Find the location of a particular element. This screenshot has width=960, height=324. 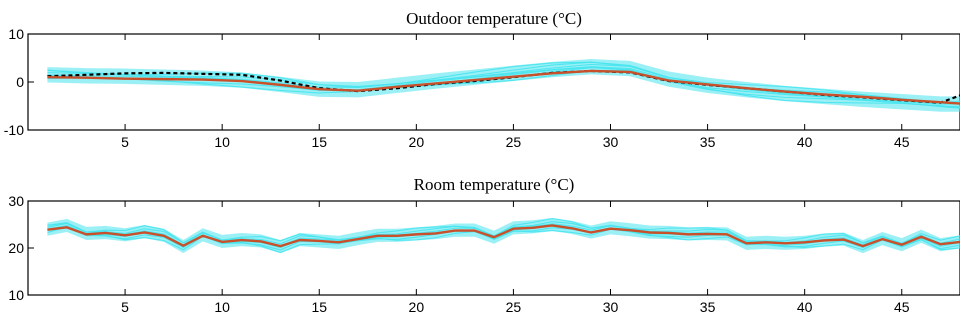

outdoor-xtick-label: 45 is located at coordinates (902, 142).